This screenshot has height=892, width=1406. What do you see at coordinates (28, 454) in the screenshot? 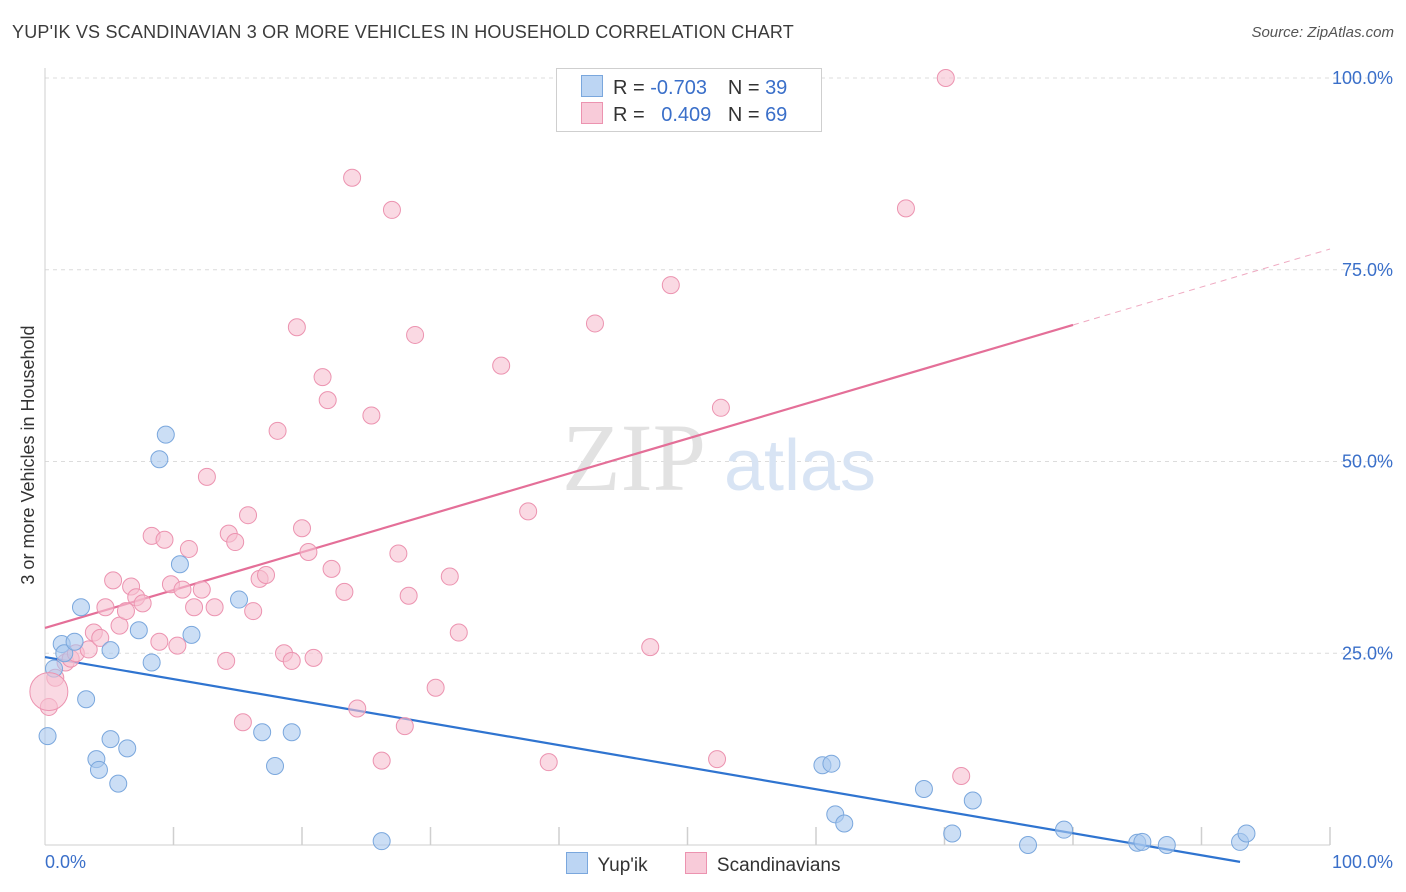
I see `y-axis-label: 3 or more Vehicles in Household` at bounding box center [28, 454].